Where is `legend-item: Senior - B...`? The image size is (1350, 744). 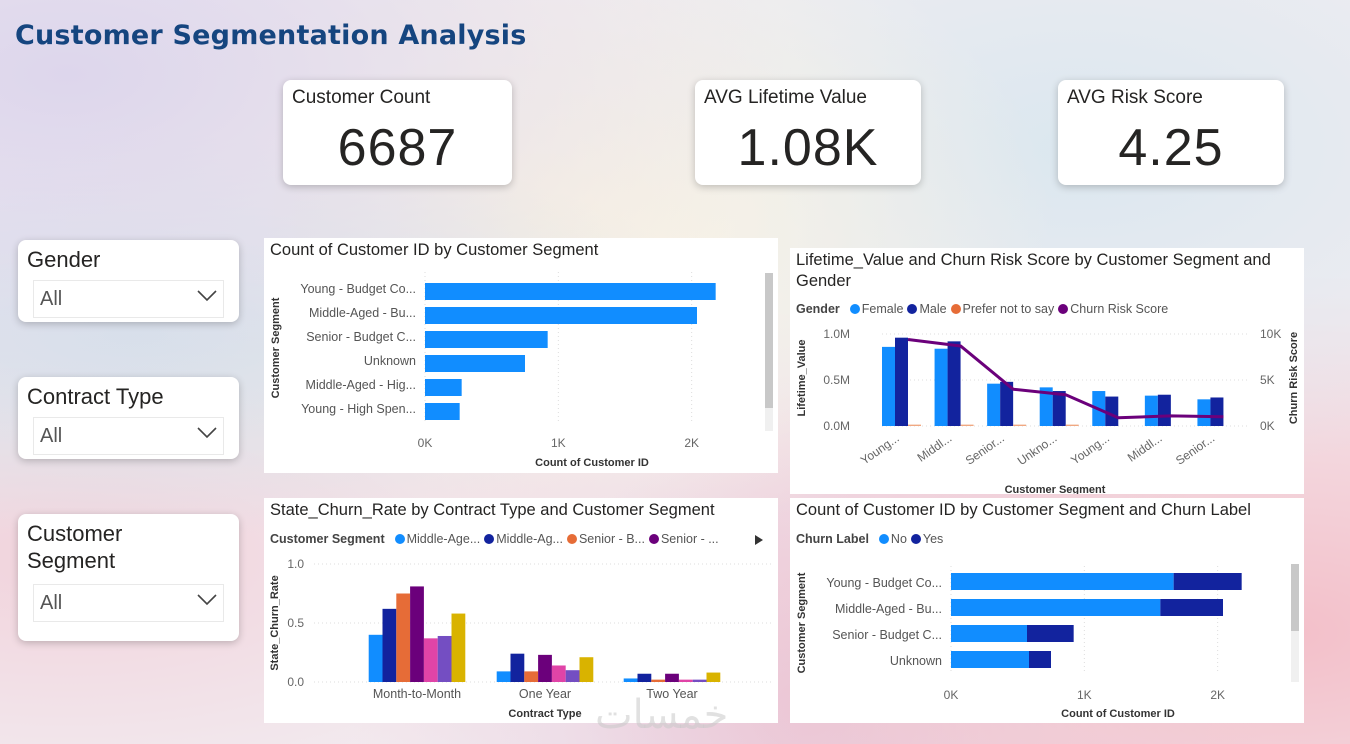
legend-item: Senior - B... is located at coordinates (611, 539).